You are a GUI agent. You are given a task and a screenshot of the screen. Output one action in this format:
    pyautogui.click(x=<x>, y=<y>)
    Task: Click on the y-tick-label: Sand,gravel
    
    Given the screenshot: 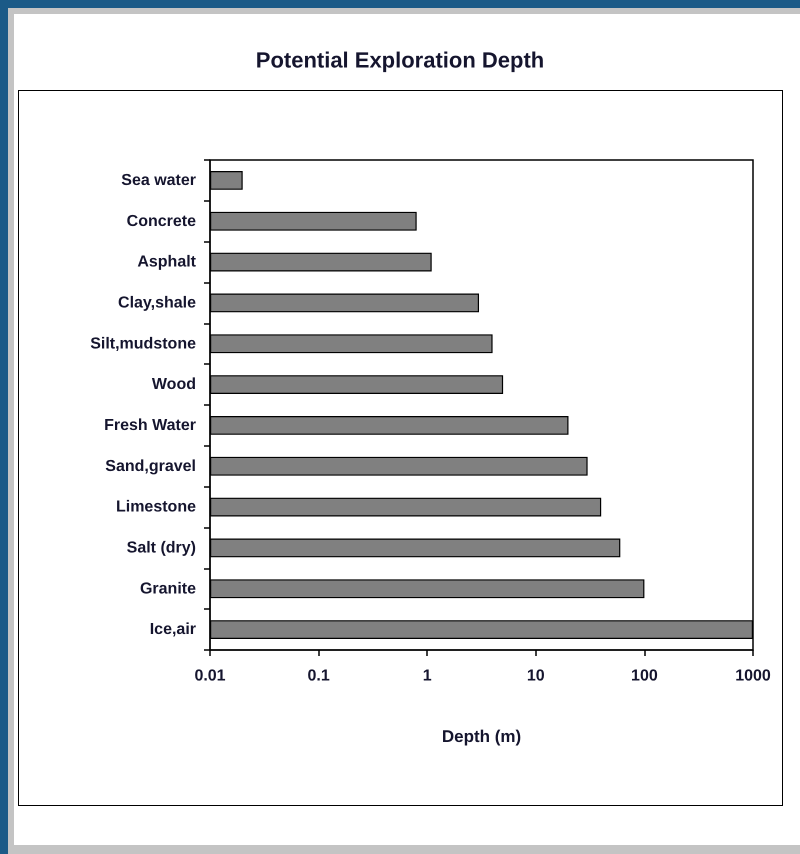 What is the action you would take?
    pyautogui.click(x=150, y=466)
    